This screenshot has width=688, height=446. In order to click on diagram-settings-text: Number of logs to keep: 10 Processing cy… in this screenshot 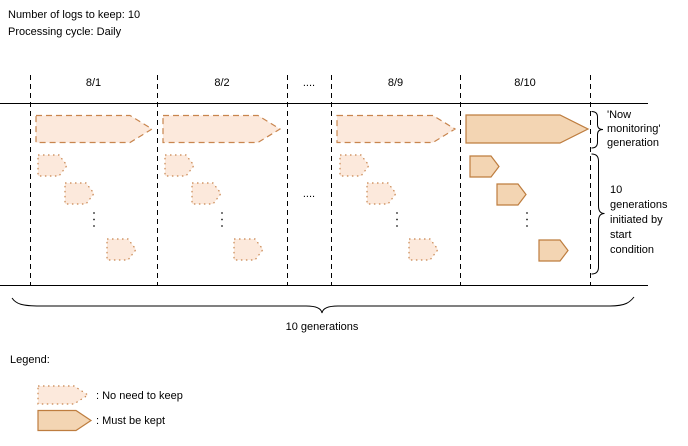, I will do `click(74, 24)`.